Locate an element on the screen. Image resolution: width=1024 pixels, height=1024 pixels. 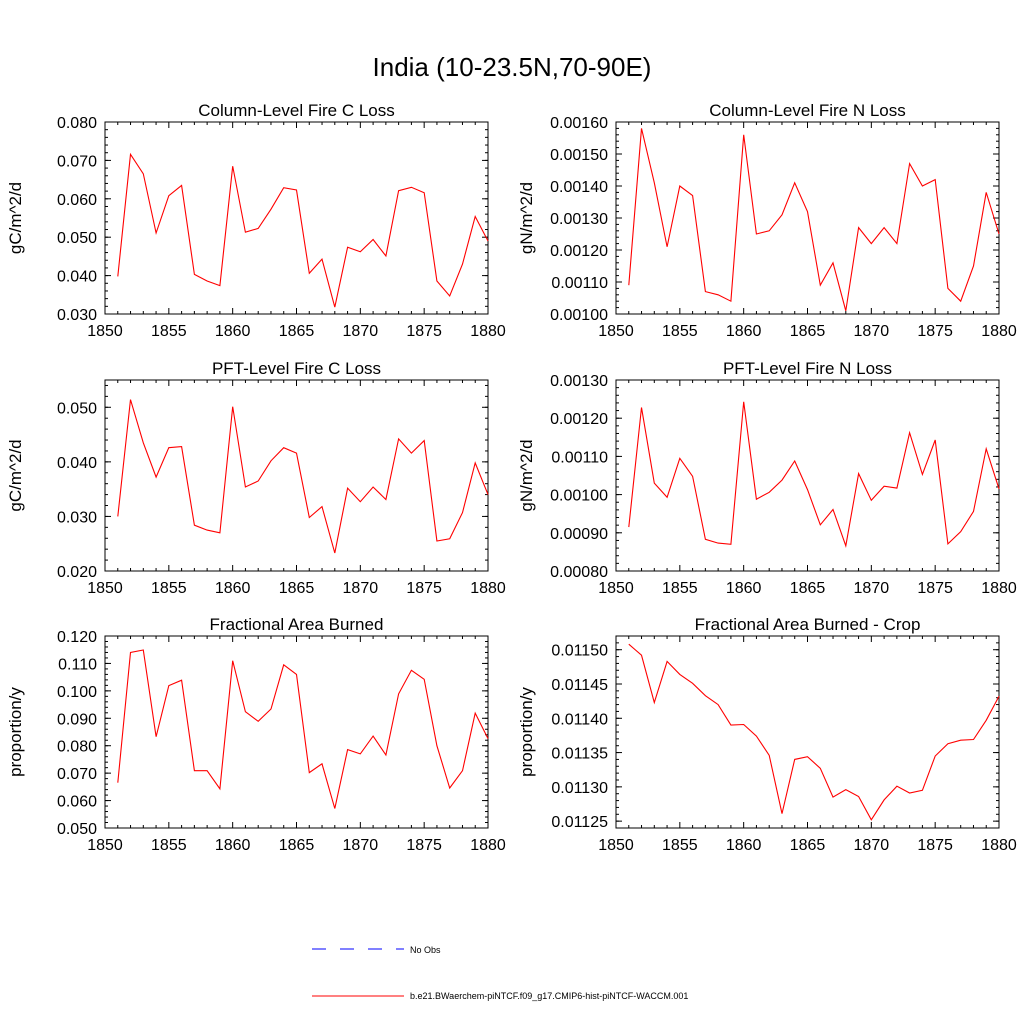
panel-title: PFT-Level Fire C Loss is located at coordinates (296, 368).